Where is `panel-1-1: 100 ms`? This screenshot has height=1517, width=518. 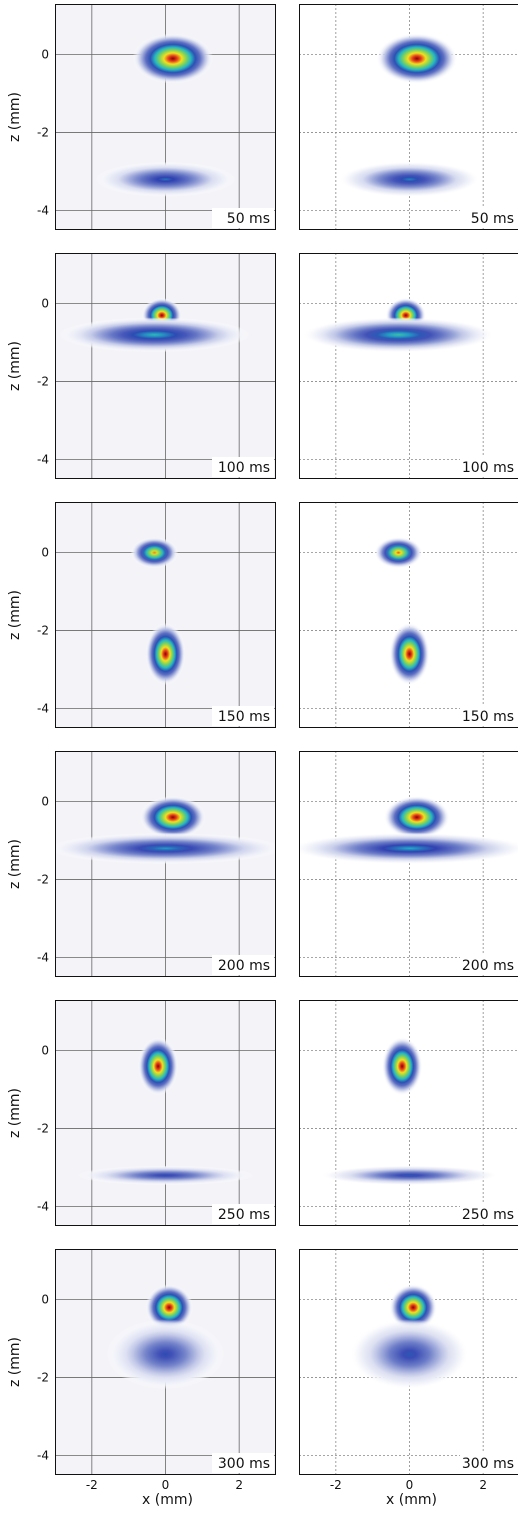 panel-1-1: 100 ms is located at coordinates (408, 366).